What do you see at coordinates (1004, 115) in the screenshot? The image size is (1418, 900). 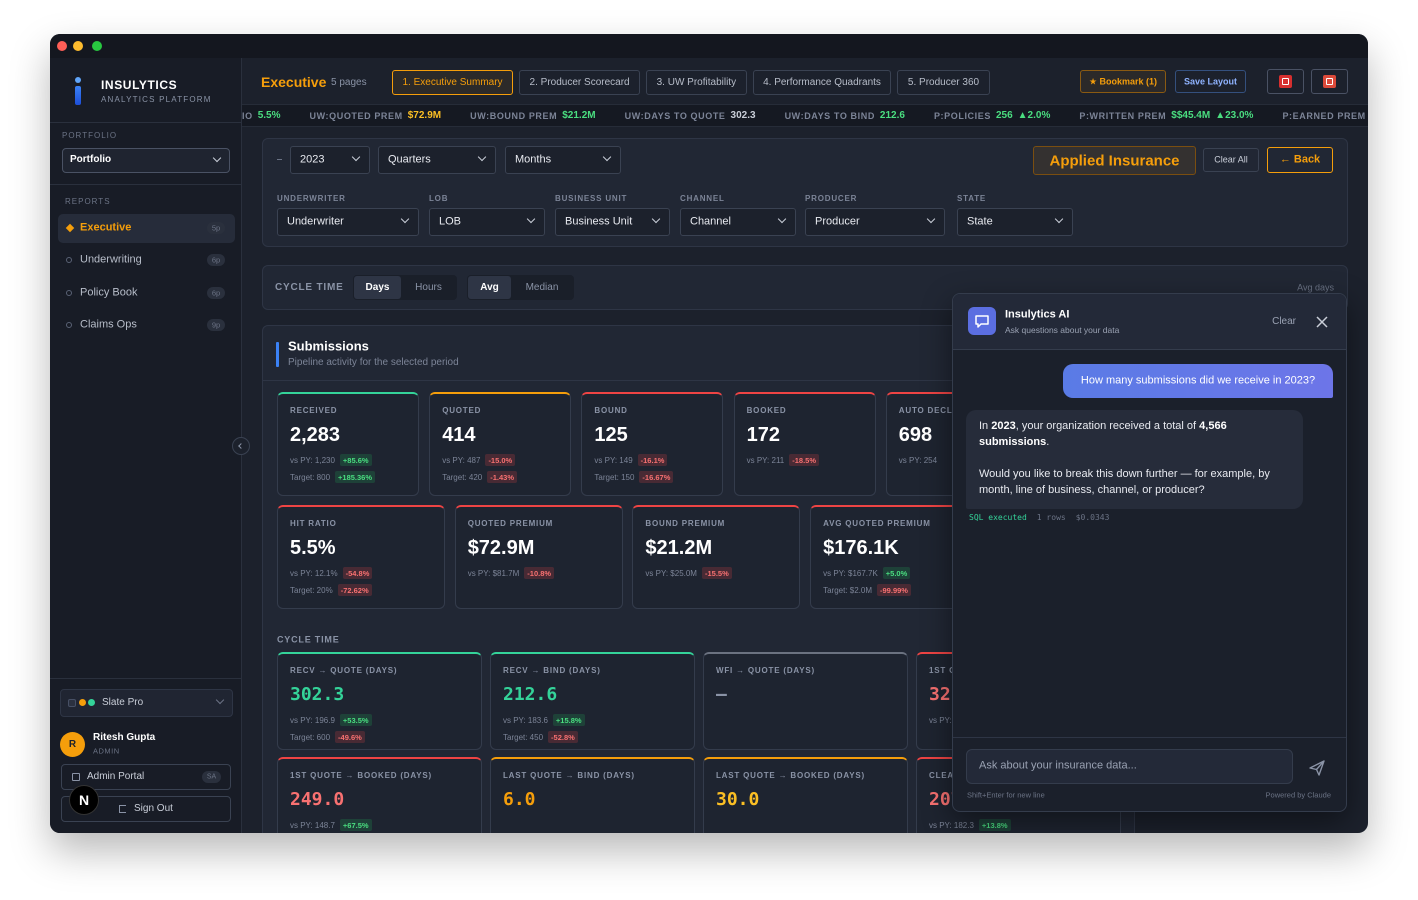 I see `ticker-value: 256` at bounding box center [1004, 115].